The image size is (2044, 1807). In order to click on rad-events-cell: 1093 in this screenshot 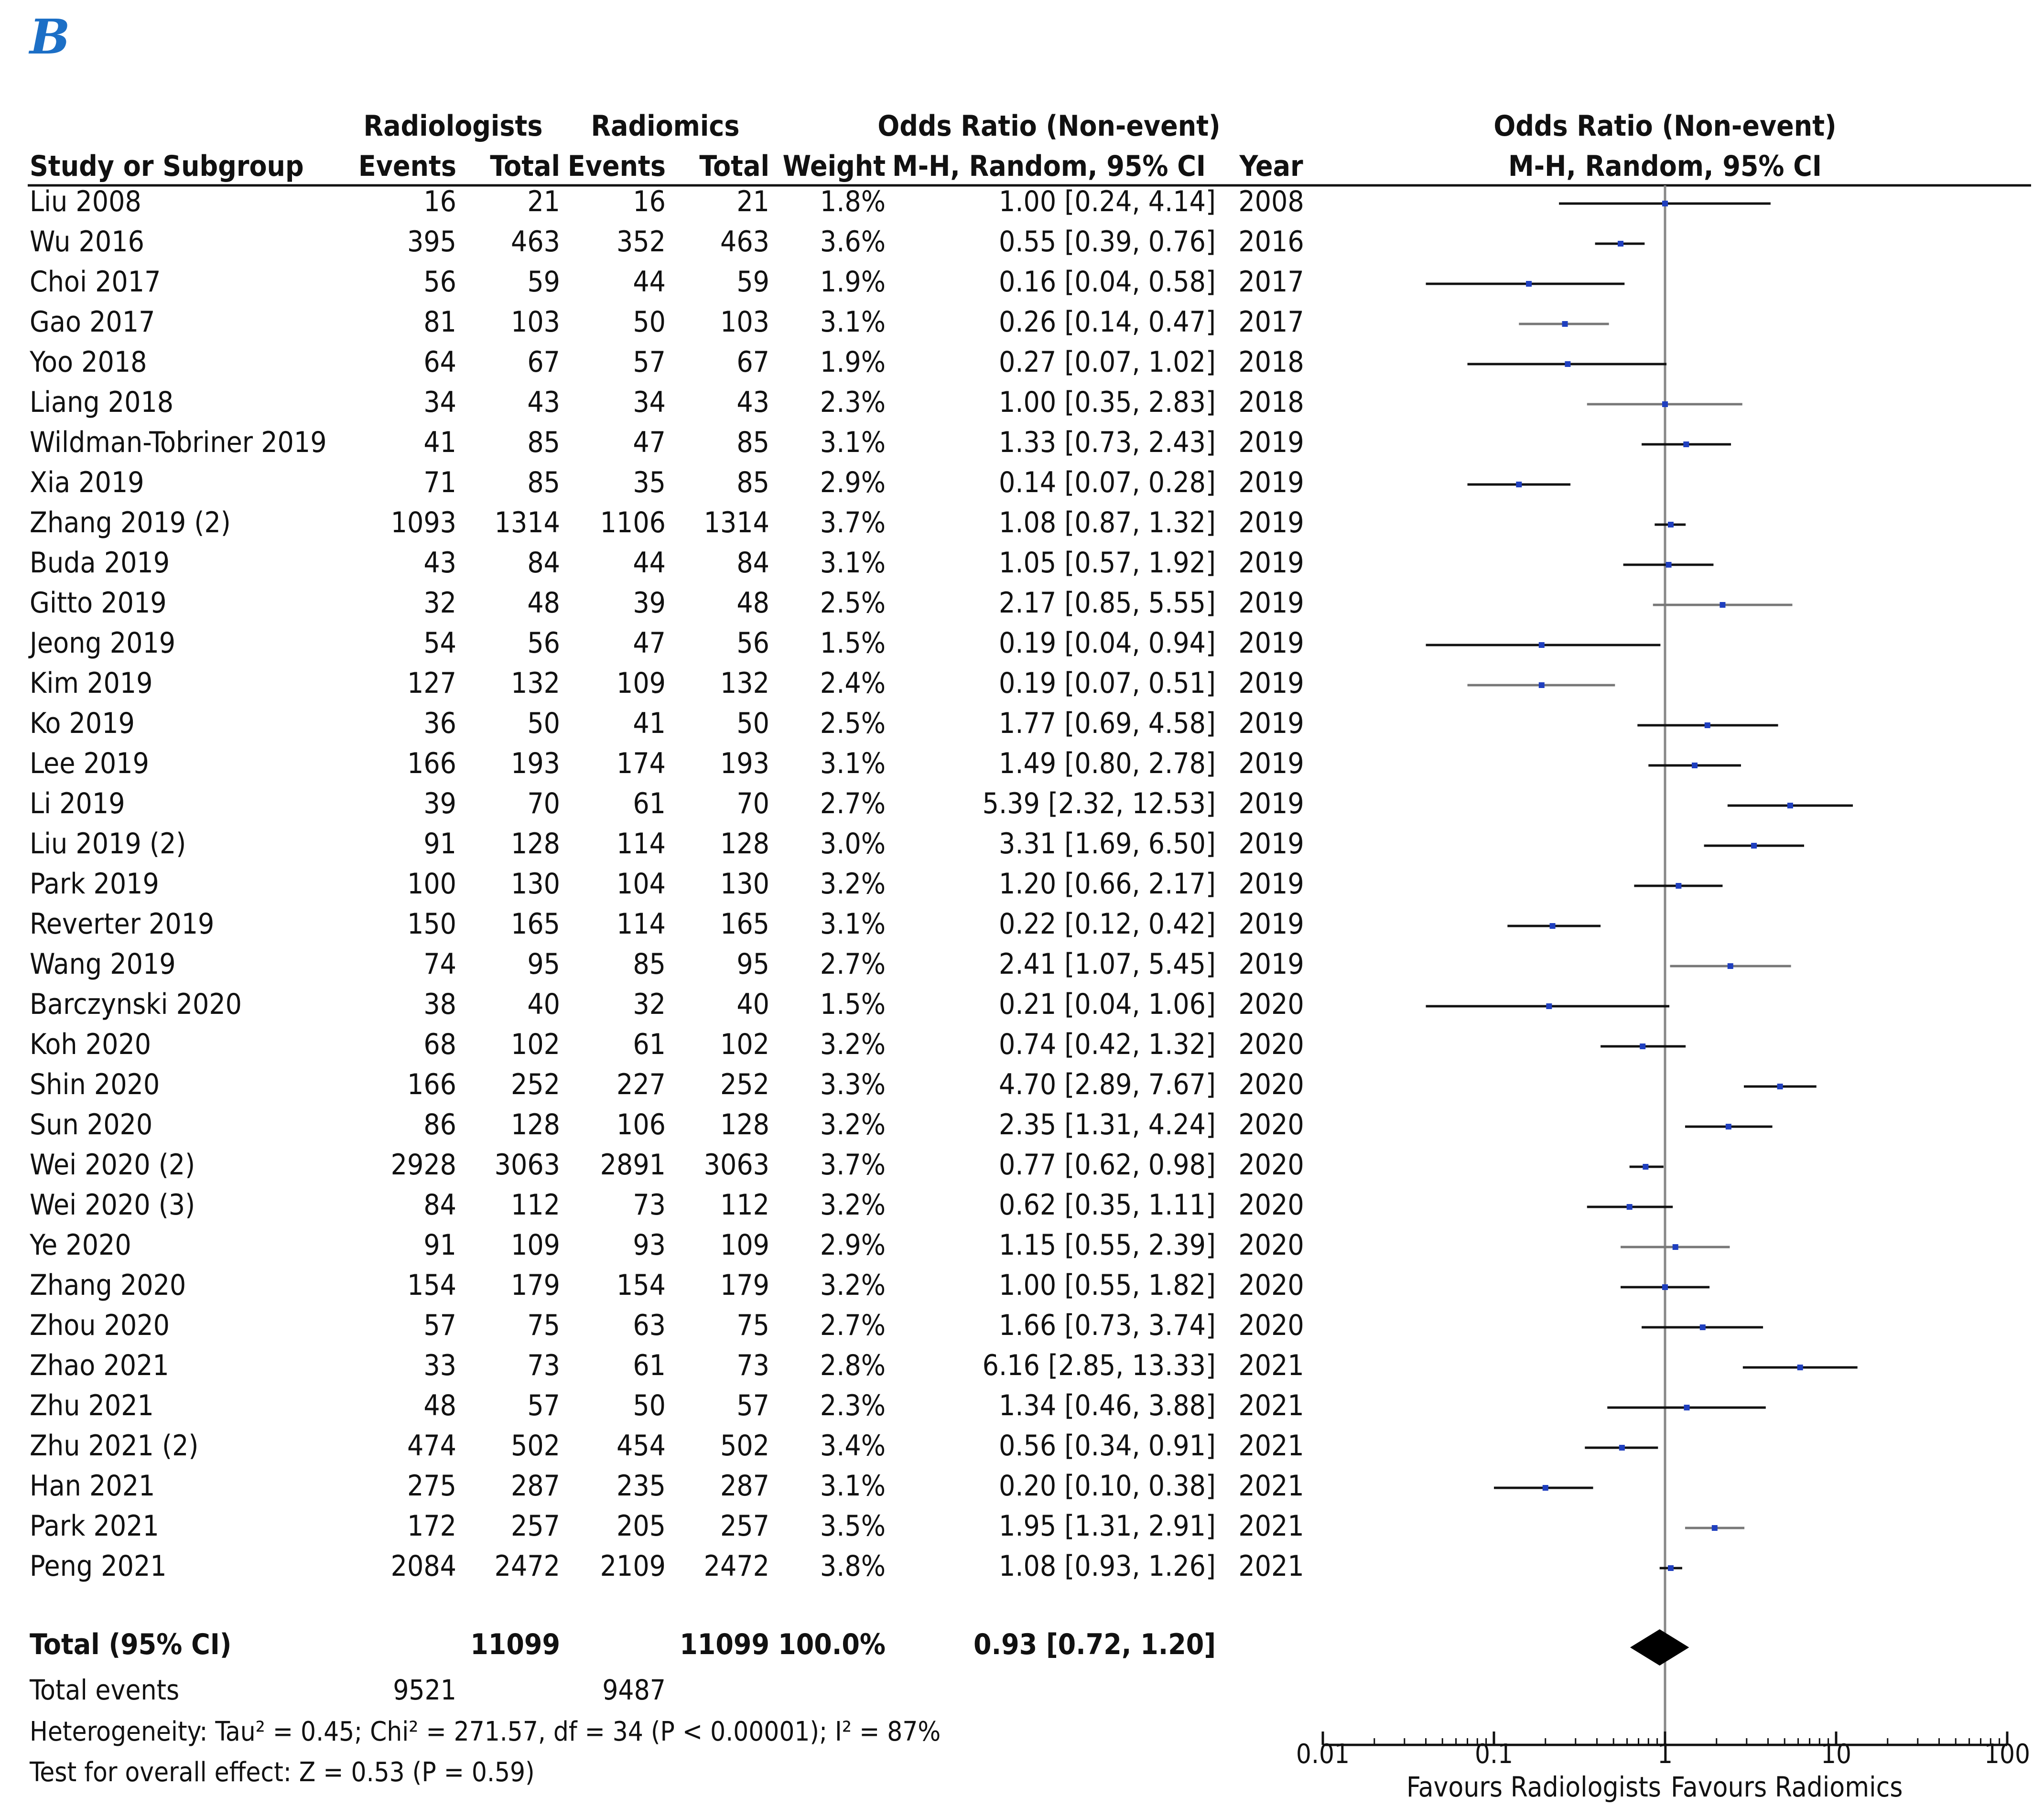, I will do `click(423, 522)`.